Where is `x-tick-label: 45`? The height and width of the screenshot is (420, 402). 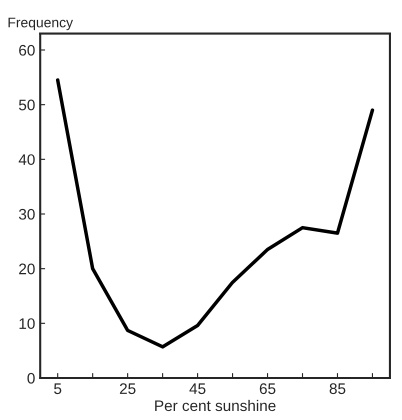
x-tick-label: 45 is located at coordinates (197, 388).